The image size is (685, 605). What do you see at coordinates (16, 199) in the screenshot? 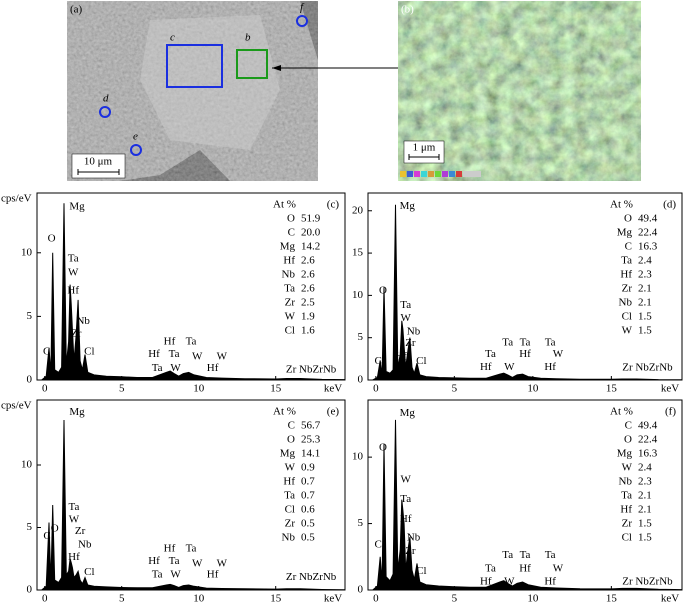
I see `y-axis-label: cps/eV` at bounding box center [16, 199].